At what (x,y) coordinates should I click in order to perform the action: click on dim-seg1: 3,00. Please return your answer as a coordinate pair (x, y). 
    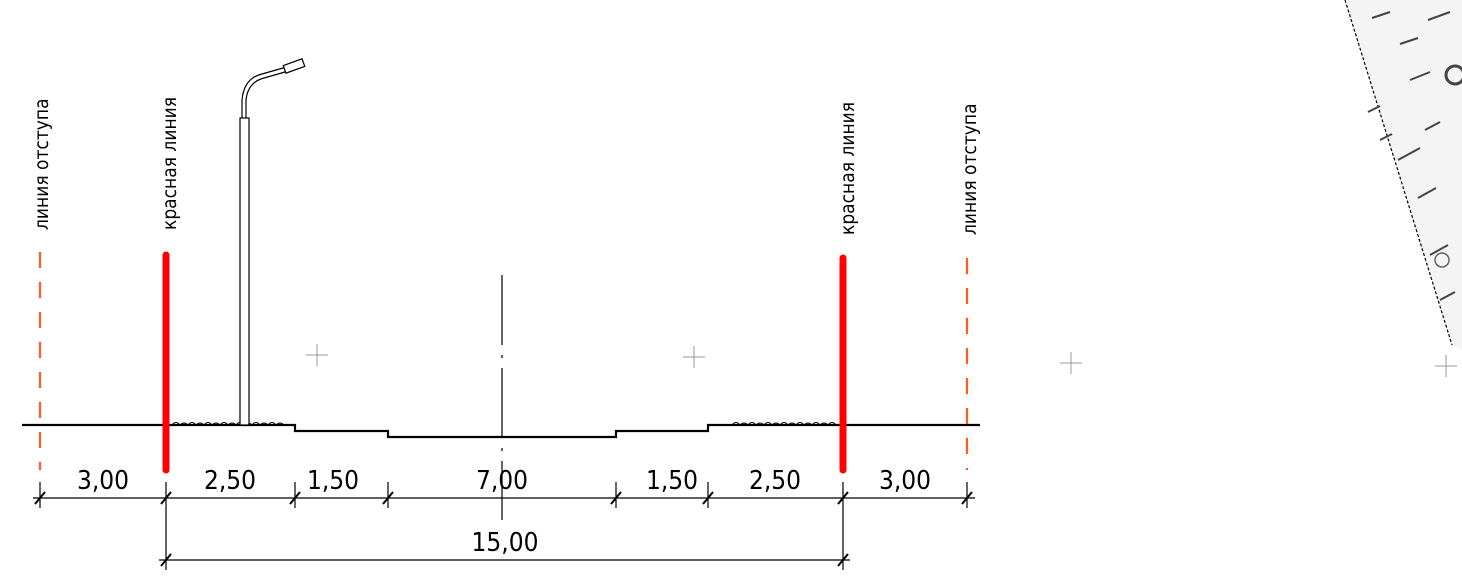
    Looking at the image, I should click on (103, 481).